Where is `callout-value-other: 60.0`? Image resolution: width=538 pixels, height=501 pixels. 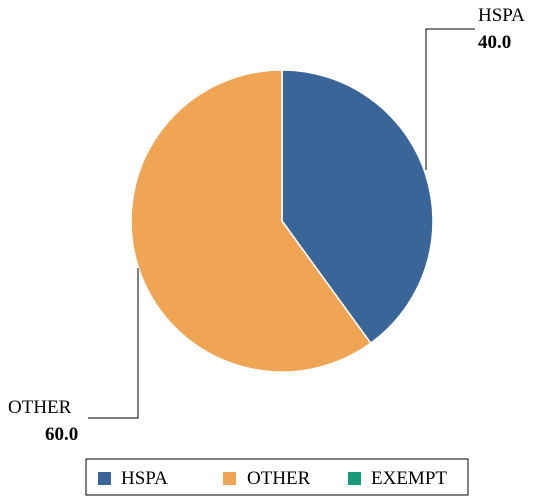 callout-value-other: 60.0 is located at coordinates (61, 434).